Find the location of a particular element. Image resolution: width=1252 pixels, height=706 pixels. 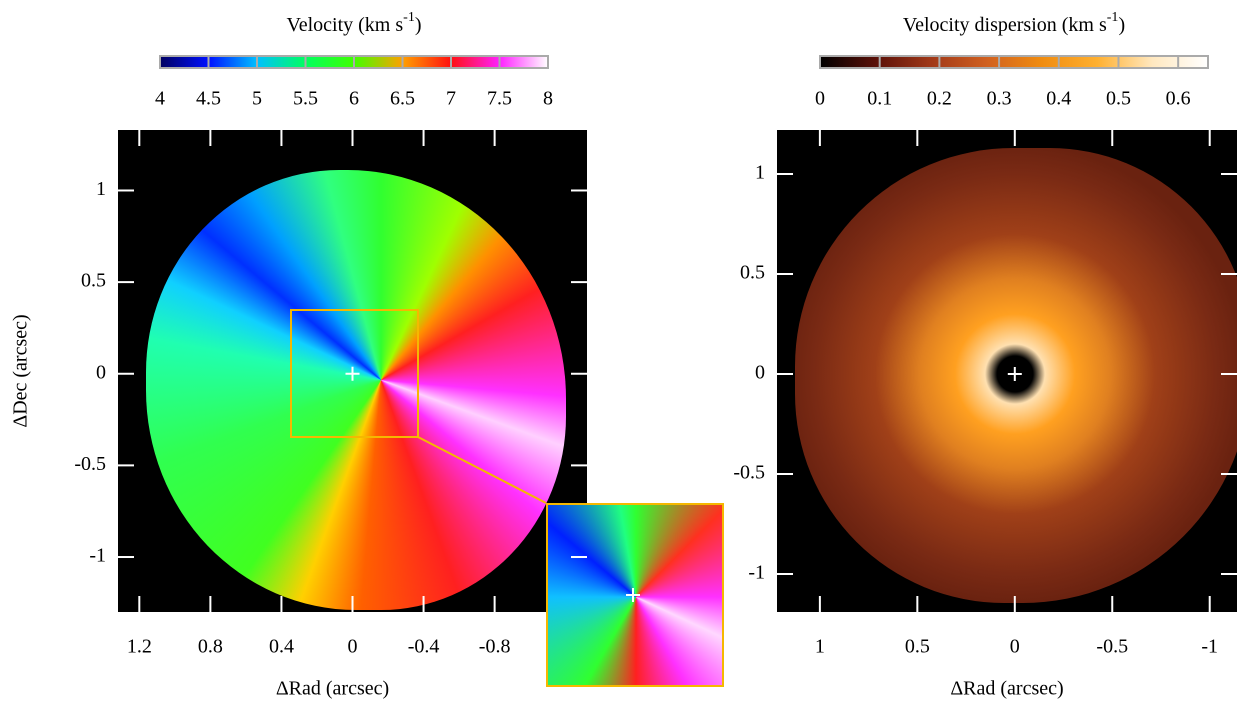

colorbar-tick-label: 7.5 is located at coordinates (499, 99).